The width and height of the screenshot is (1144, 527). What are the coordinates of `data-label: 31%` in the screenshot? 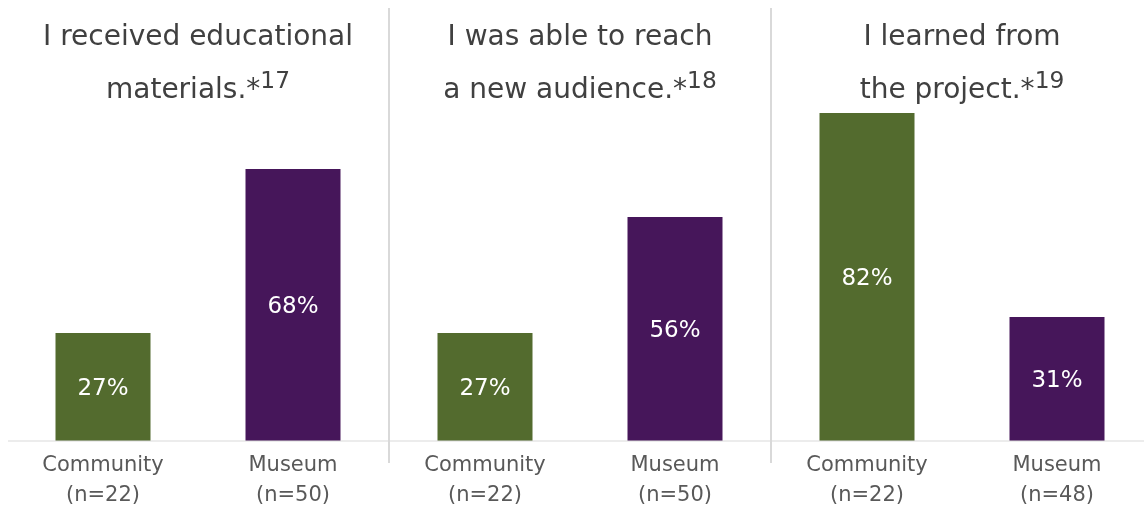 It's located at (1057, 379).